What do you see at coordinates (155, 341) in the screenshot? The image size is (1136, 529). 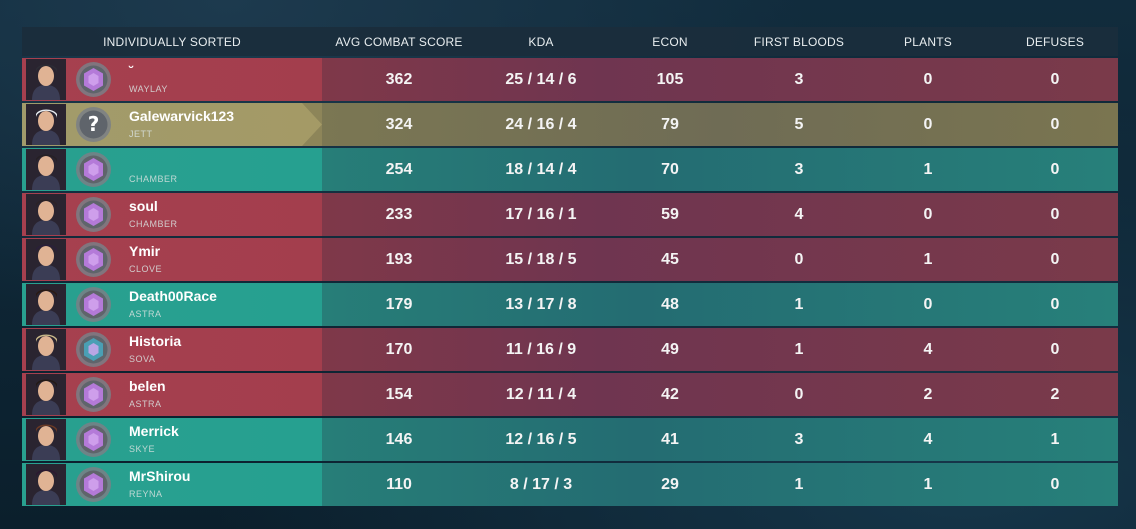 I see `player-name: Historia` at bounding box center [155, 341].